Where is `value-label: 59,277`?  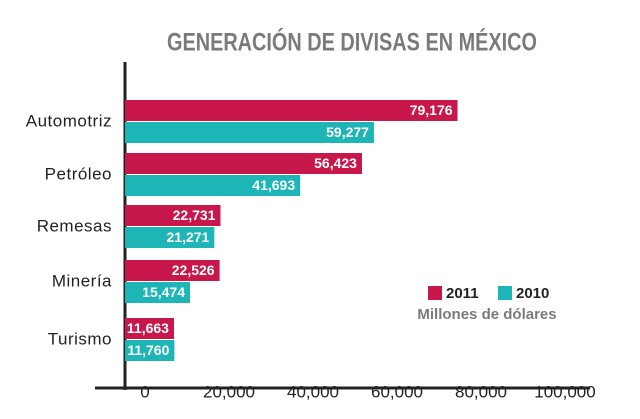 value-label: 59,277 is located at coordinates (347, 132).